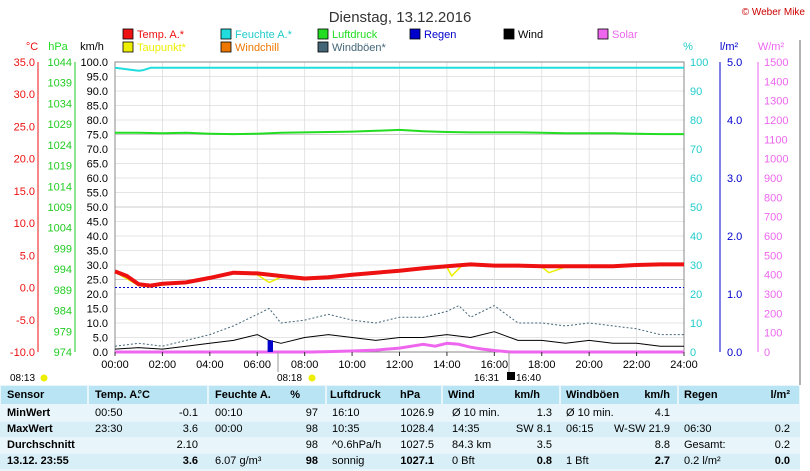 The width and height of the screenshot is (810, 471). What do you see at coordinates (257, 365) in the screenshot?
I see `x-tick-label: 06:00` at bounding box center [257, 365].